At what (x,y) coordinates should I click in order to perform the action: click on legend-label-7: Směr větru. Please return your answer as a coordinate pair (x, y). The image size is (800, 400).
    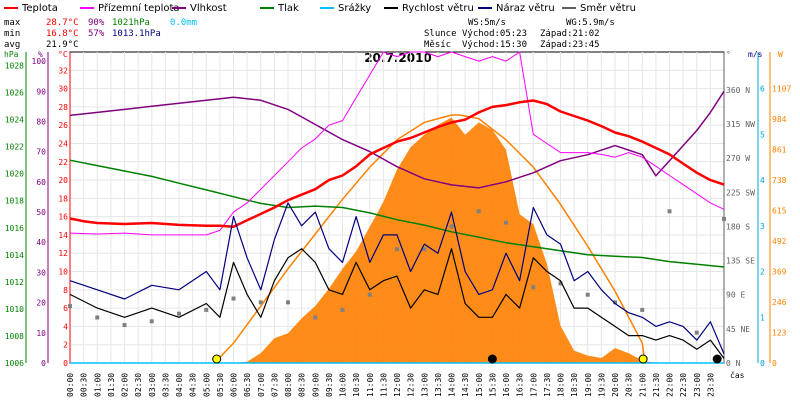
    Looking at the image, I should click on (608, 8).